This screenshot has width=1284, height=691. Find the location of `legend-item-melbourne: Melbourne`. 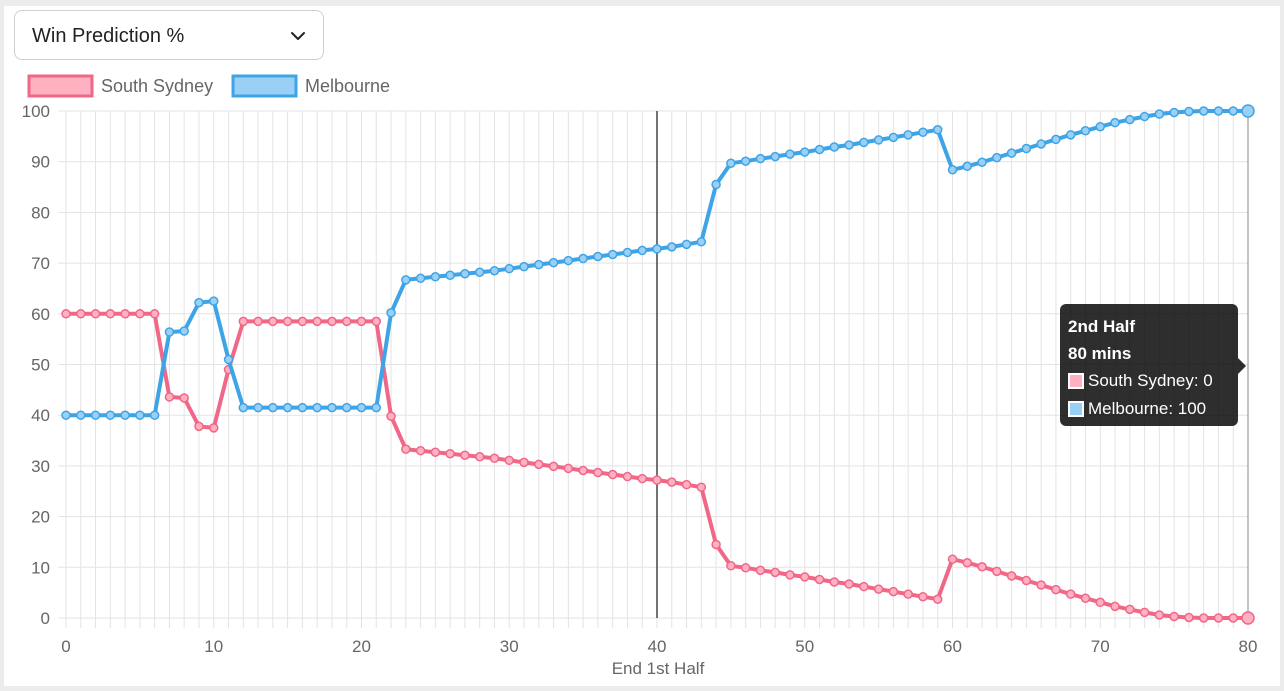

legend-item-melbourne: Melbourne is located at coordinates (310, 86).